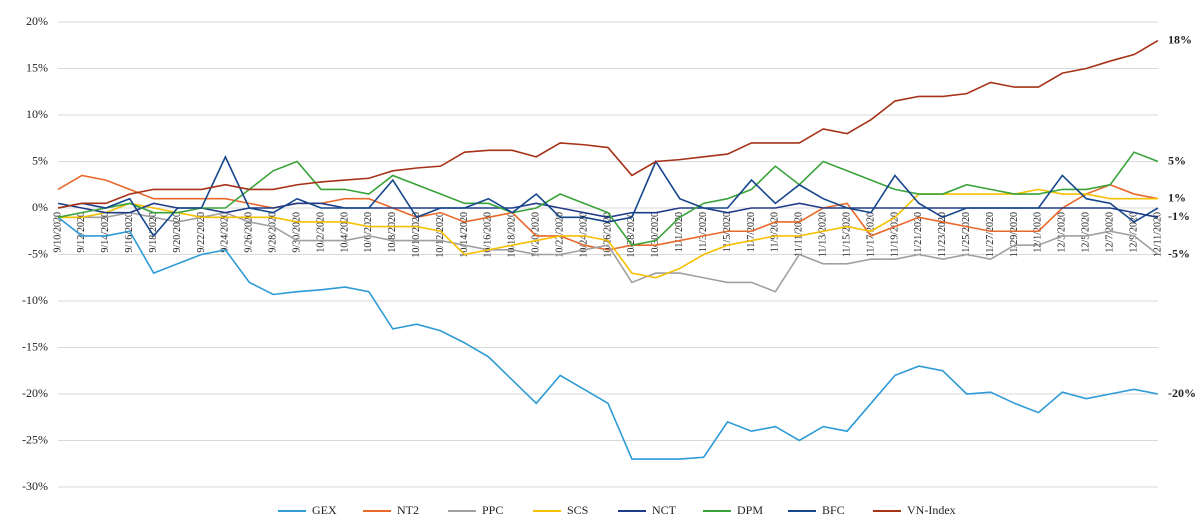  What do you see at coordinates (1038, 232) in the screenshot?
I see `x-tick-label: 12/1/2020` at bounding box center [1038, 232].